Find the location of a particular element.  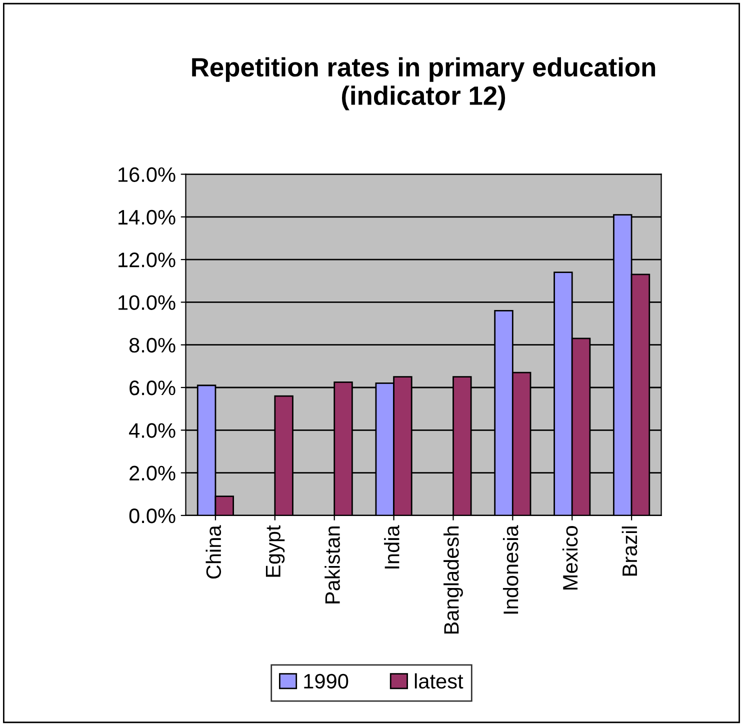

x-tick-label: Mexico is located at coordinates (570, 558).